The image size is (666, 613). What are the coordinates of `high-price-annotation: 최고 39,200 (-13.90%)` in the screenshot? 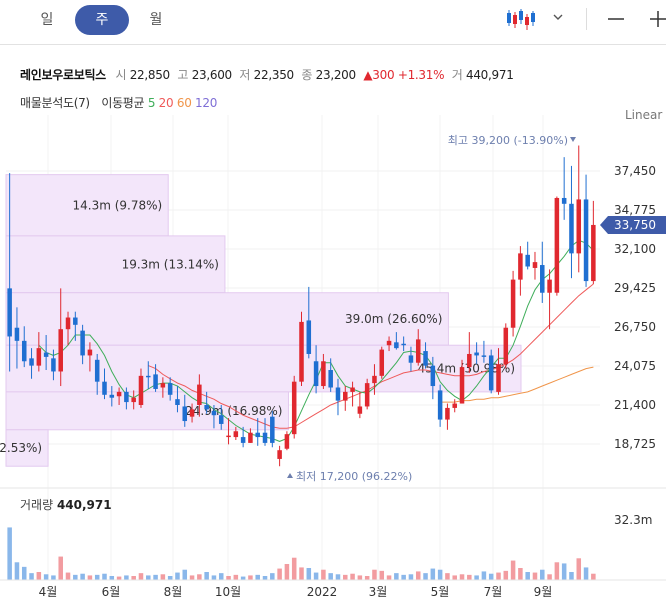 It's located at (508, 140).